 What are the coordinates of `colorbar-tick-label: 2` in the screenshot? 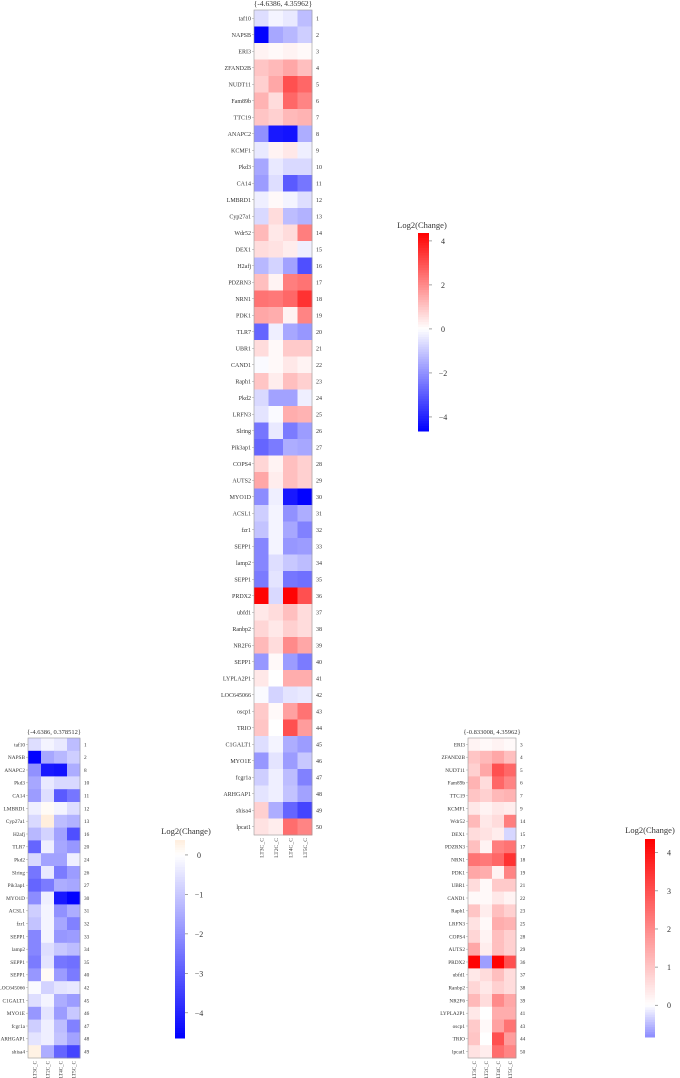 It's located at (443, 285).